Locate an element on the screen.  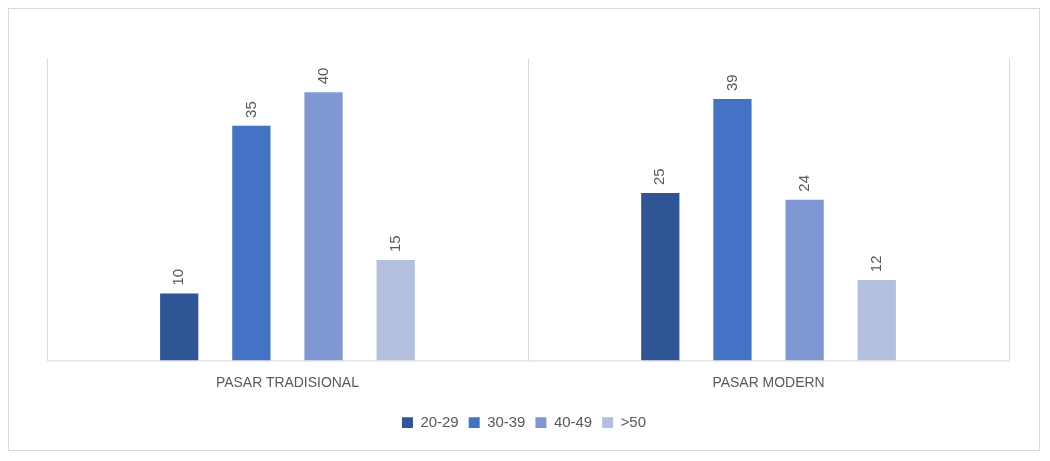
data-label: 25 is located at coordinates (659, 176).